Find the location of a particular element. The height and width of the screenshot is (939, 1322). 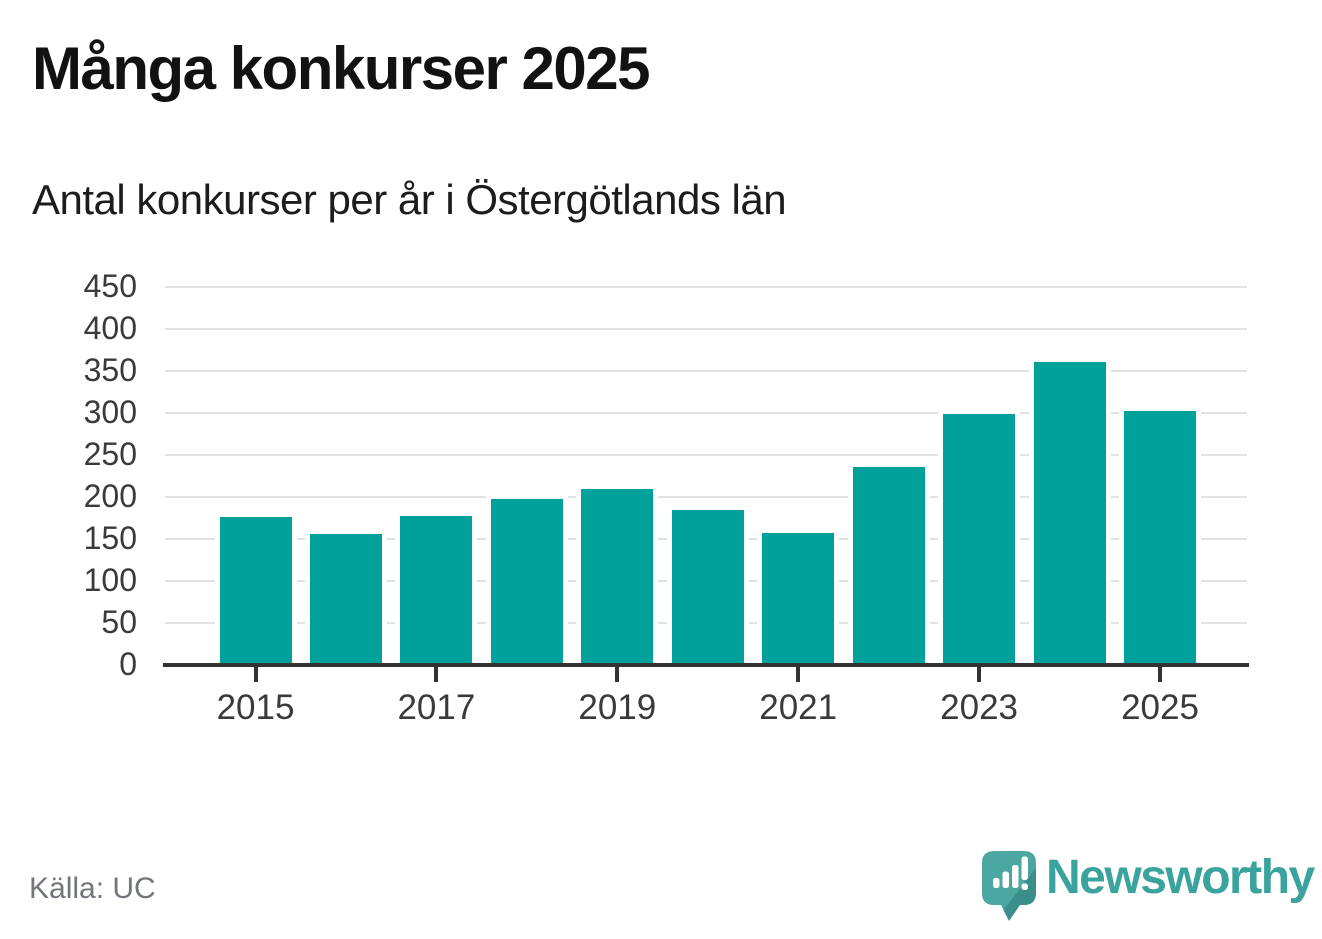

bar-2017 is located at coordinates (436, 590).